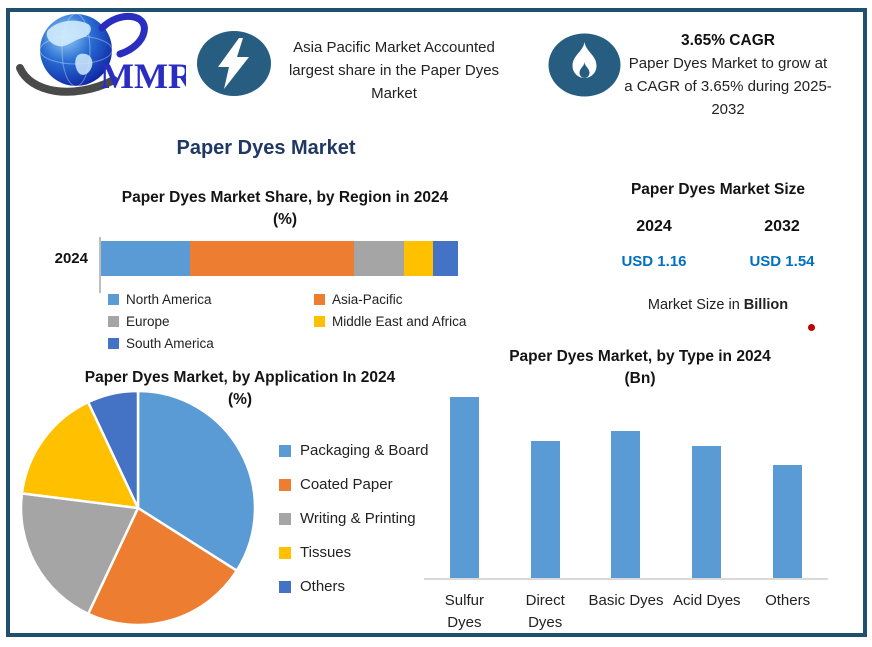 The image size is (872, 647). I want to click on lightning-icon, so click(234, 63).